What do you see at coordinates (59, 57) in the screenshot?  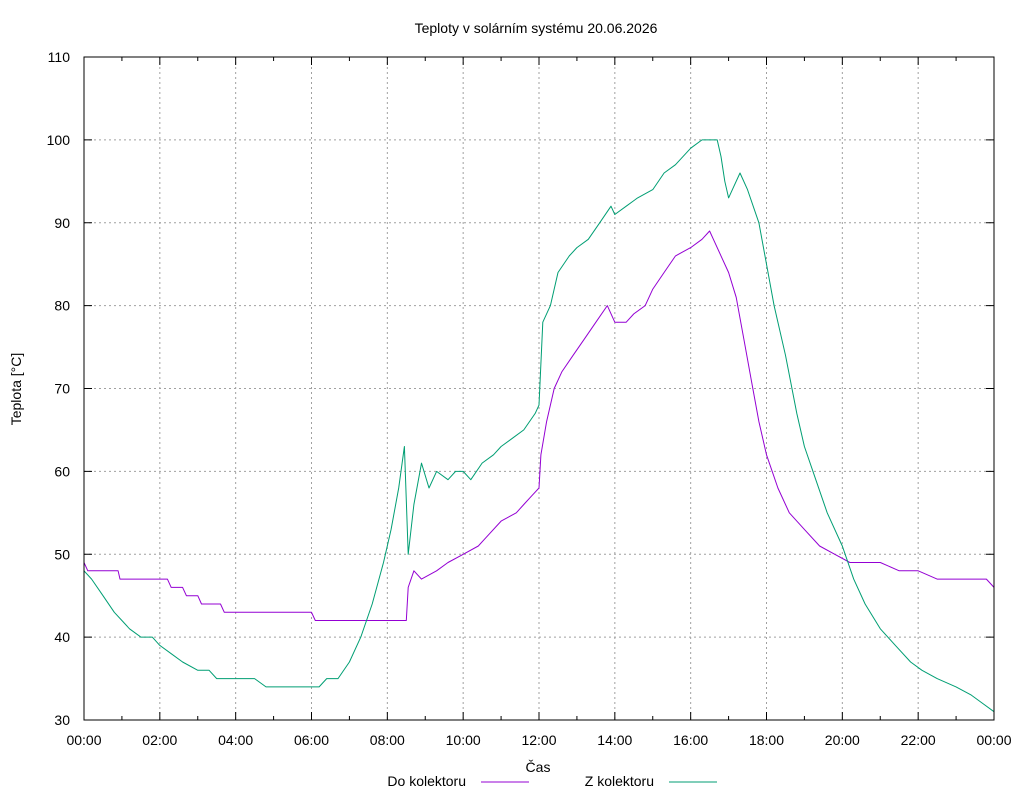 I see `y-tick-label: 110` at bounding box center [59, 57].